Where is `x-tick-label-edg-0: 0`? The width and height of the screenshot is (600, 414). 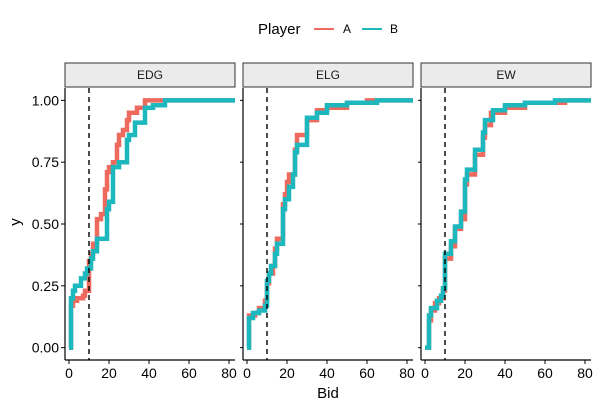 x-tick-label-edg-0: 0 is located at coordinates (69, 373).